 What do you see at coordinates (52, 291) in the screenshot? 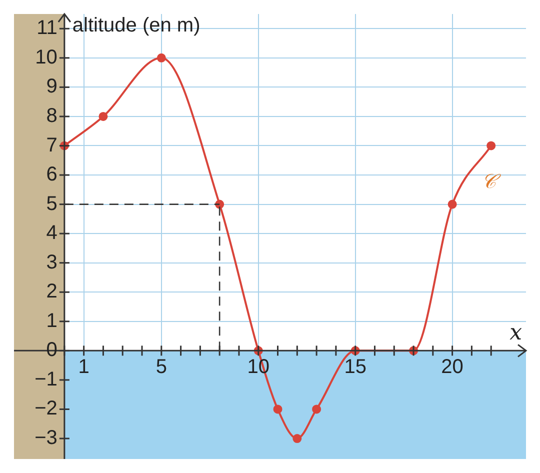
I see `y-tick-label: 2` at bounding box center [52, 291].